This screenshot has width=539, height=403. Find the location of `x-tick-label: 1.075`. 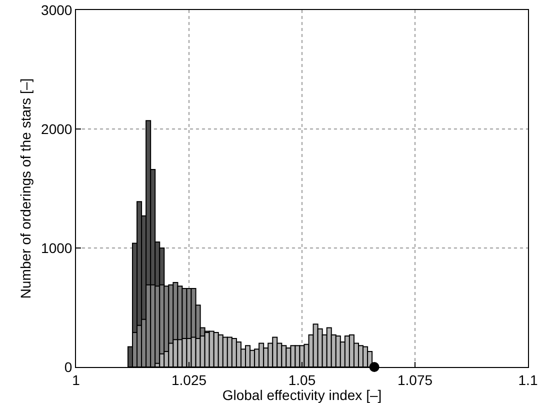

x-tick-label: 1.075 is located at coordinates (415, 380).